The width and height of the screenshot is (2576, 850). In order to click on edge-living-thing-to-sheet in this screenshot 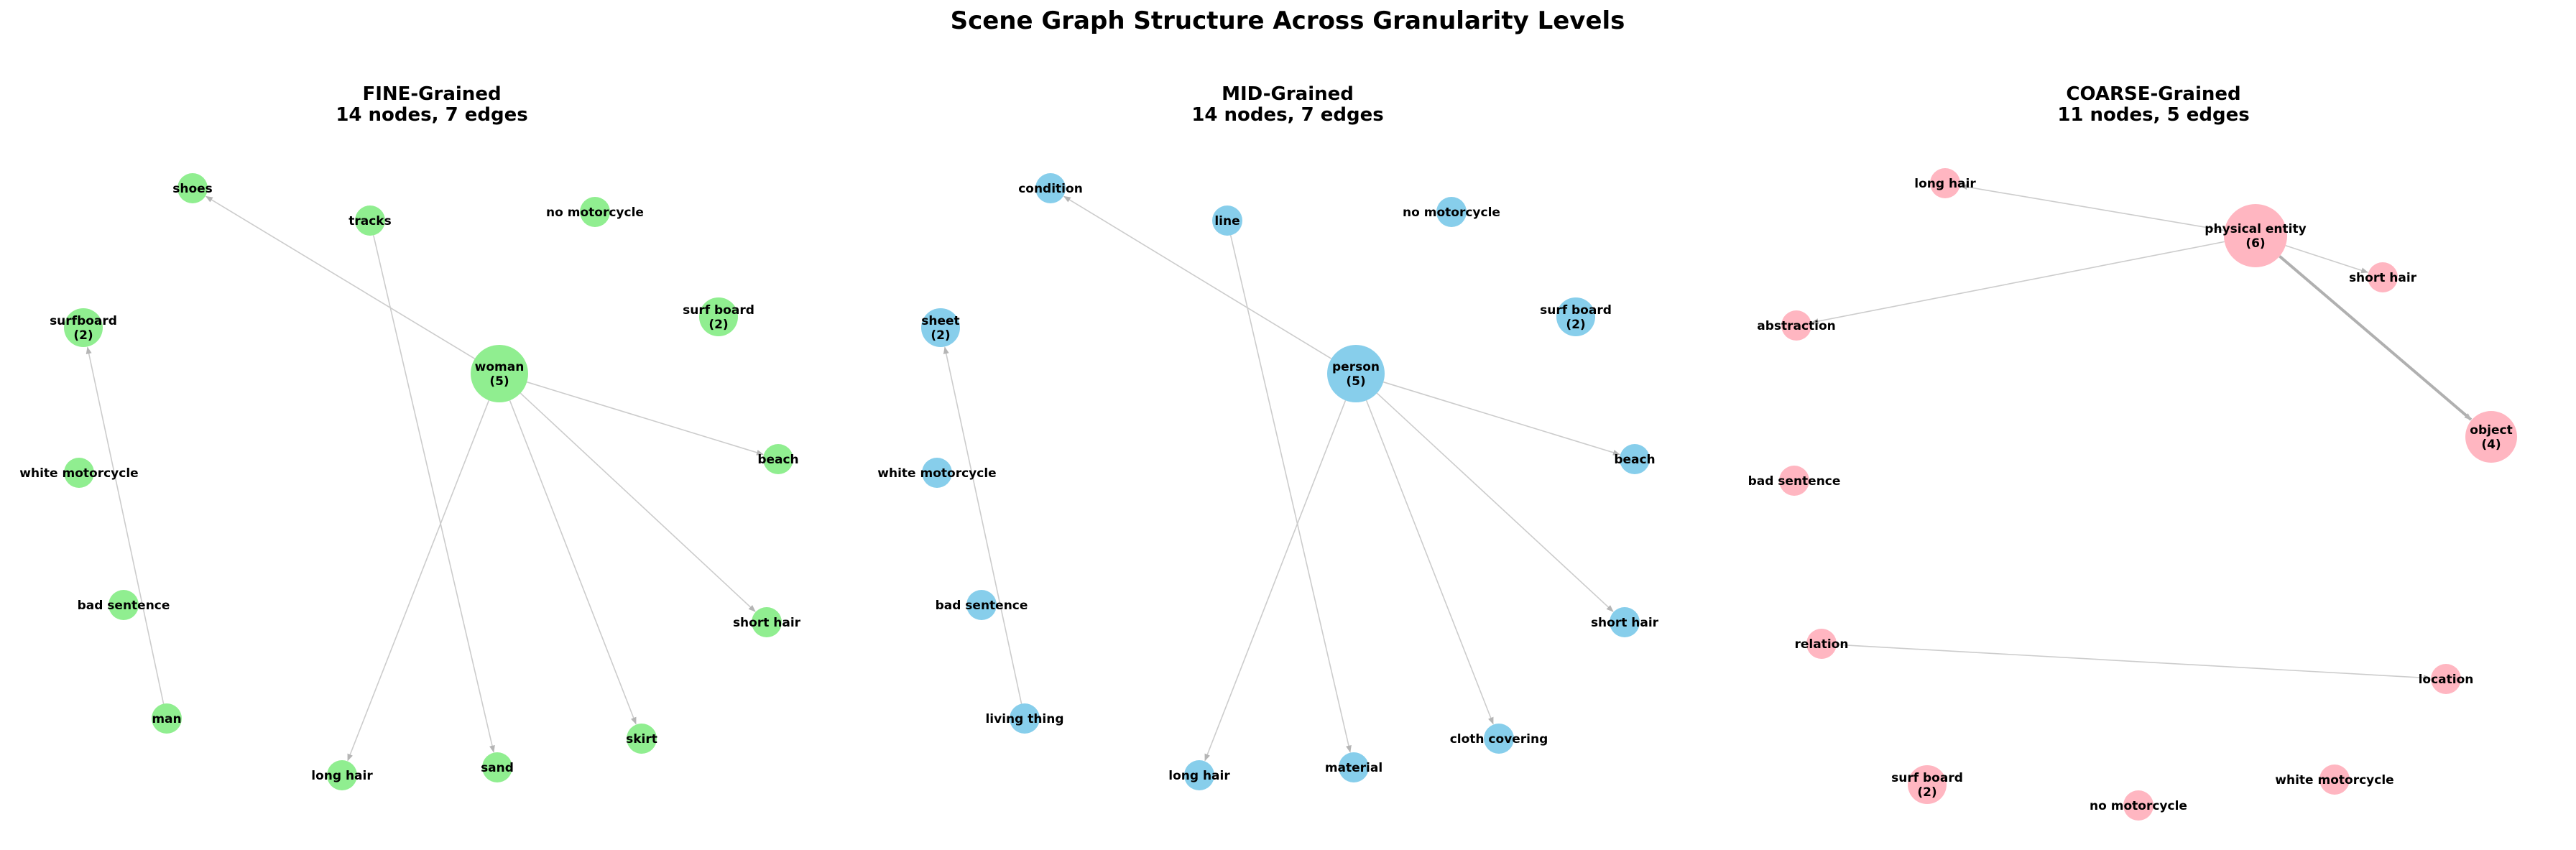, I will do `click(982, 525)`.